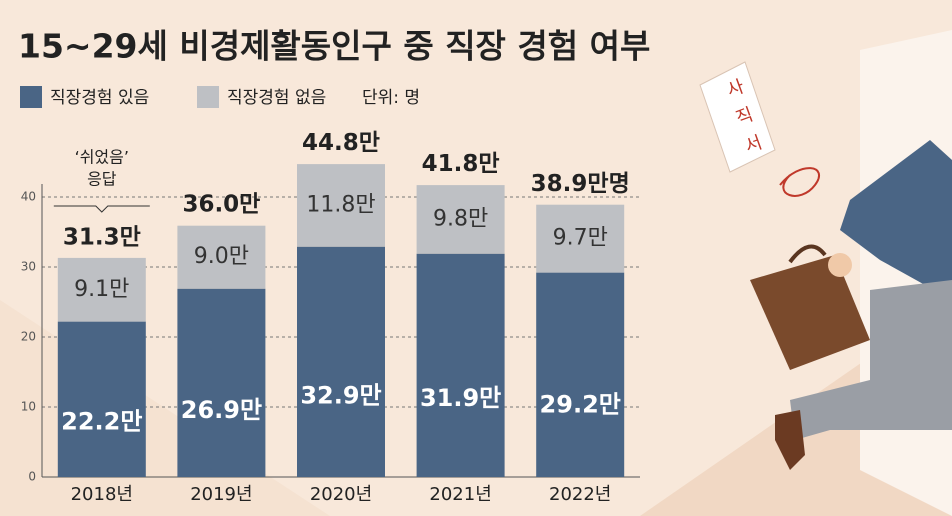 The width and height of the screenshot is (952, 516). I want to click on annotation: ‘쉬었음’, so click(102, 157).